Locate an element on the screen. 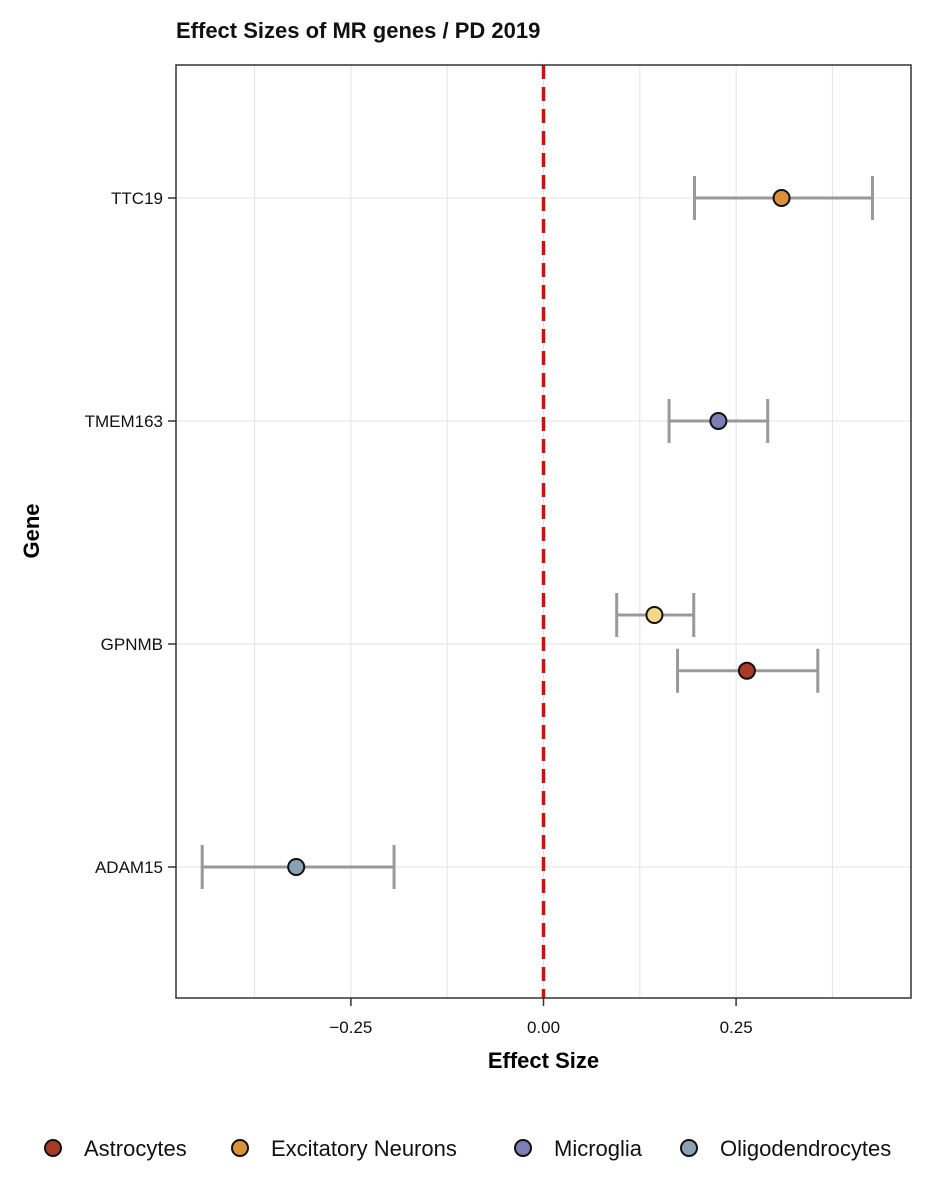  legend-item-excitatory-neurons: Excitatory Neurons is located at coordinates (344, 1148).